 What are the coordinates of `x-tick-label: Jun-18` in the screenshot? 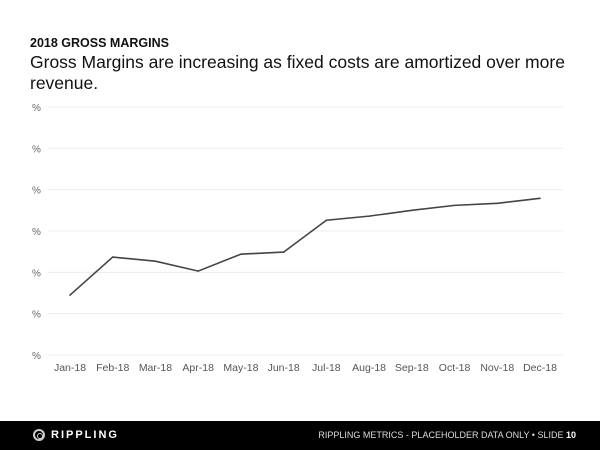 It's located at (284, 368).